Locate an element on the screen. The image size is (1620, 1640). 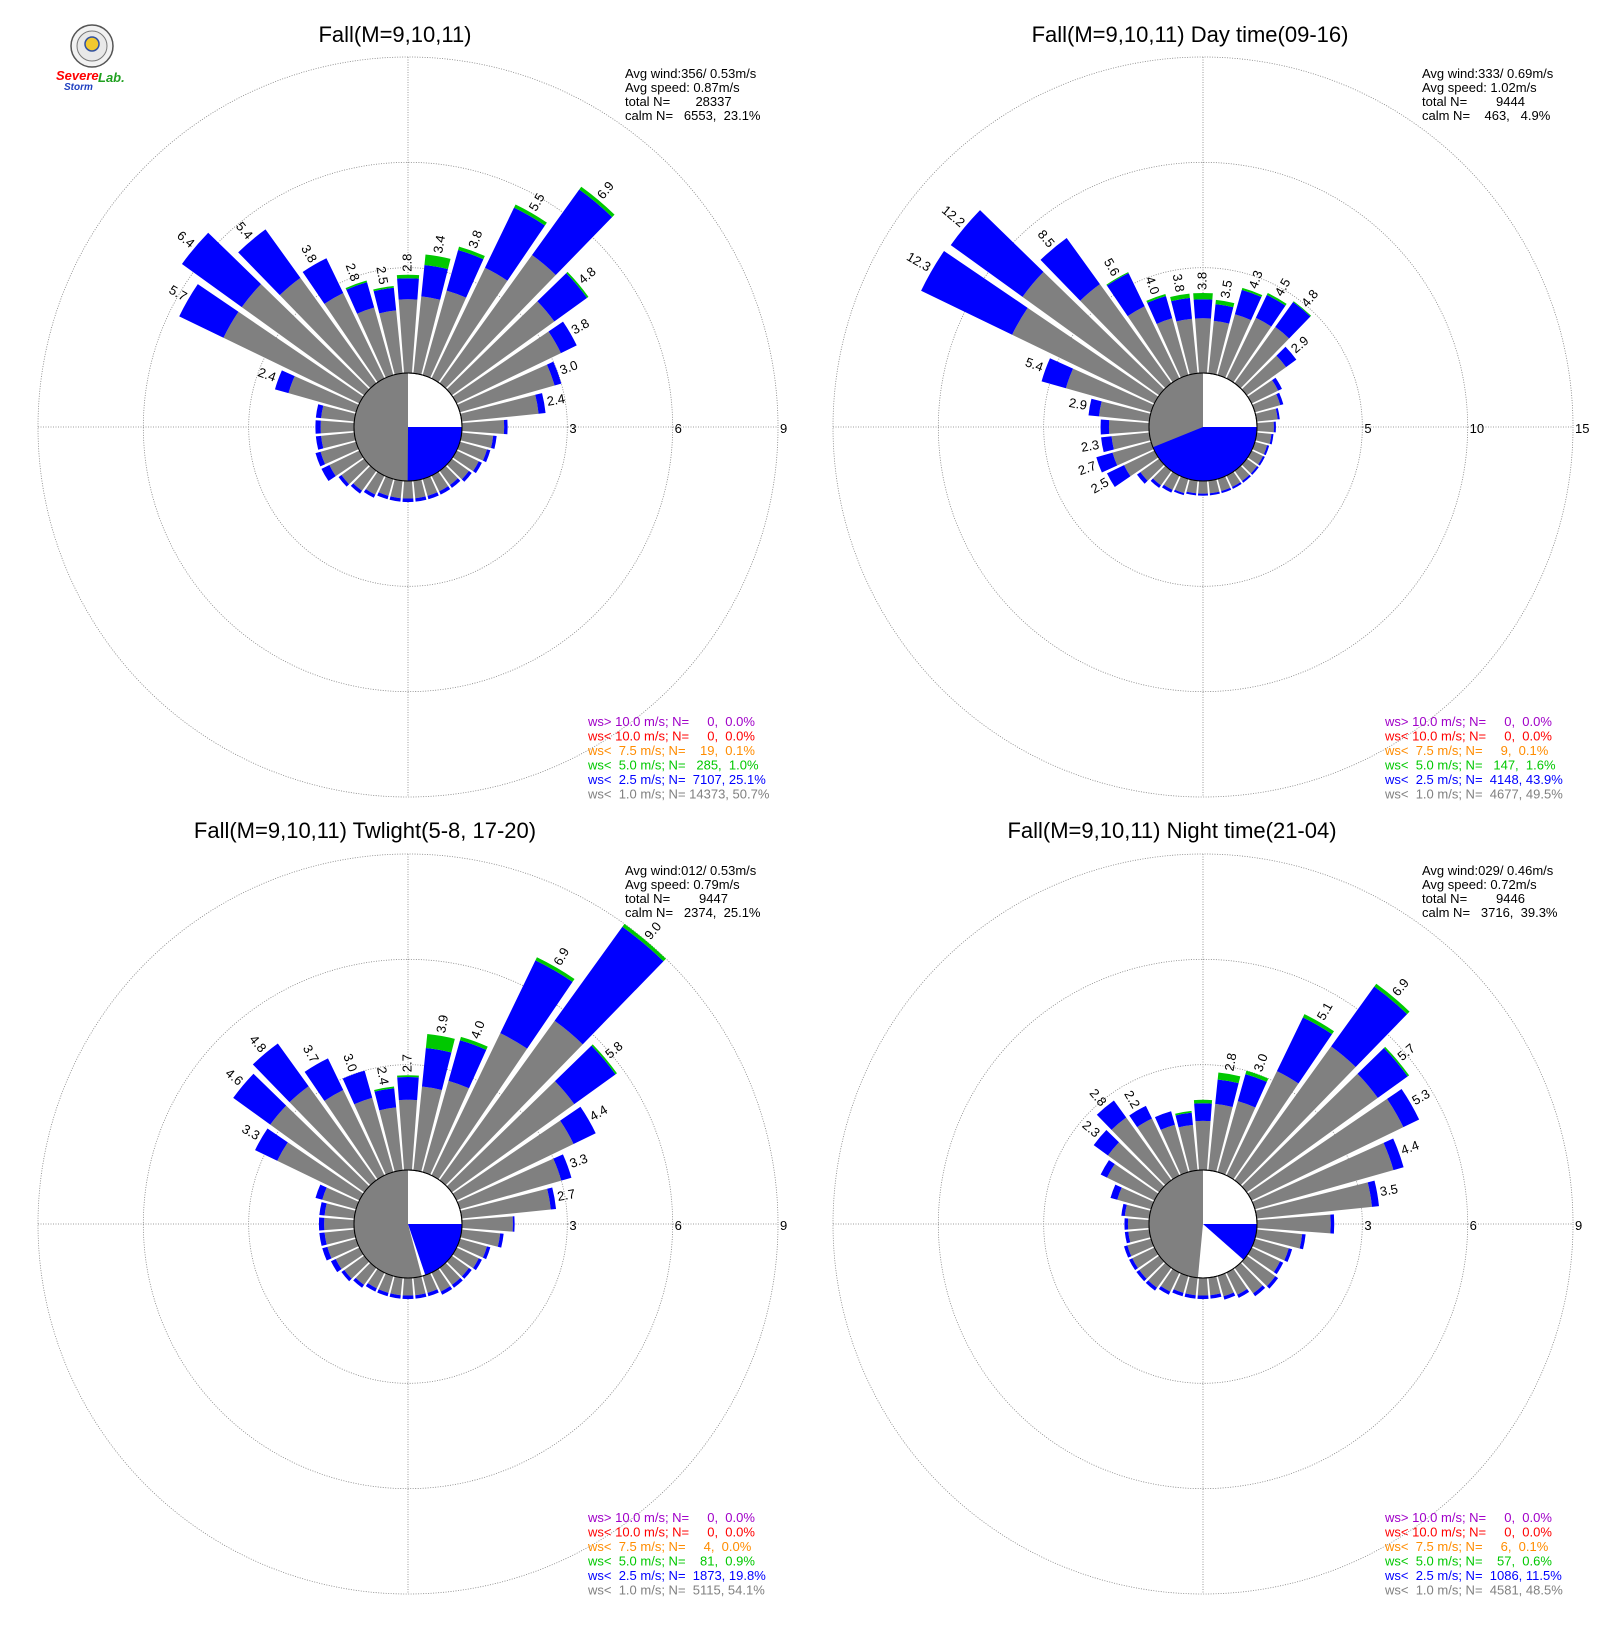
bar-value-label: 6.9 is located at coordinates (605, 189).